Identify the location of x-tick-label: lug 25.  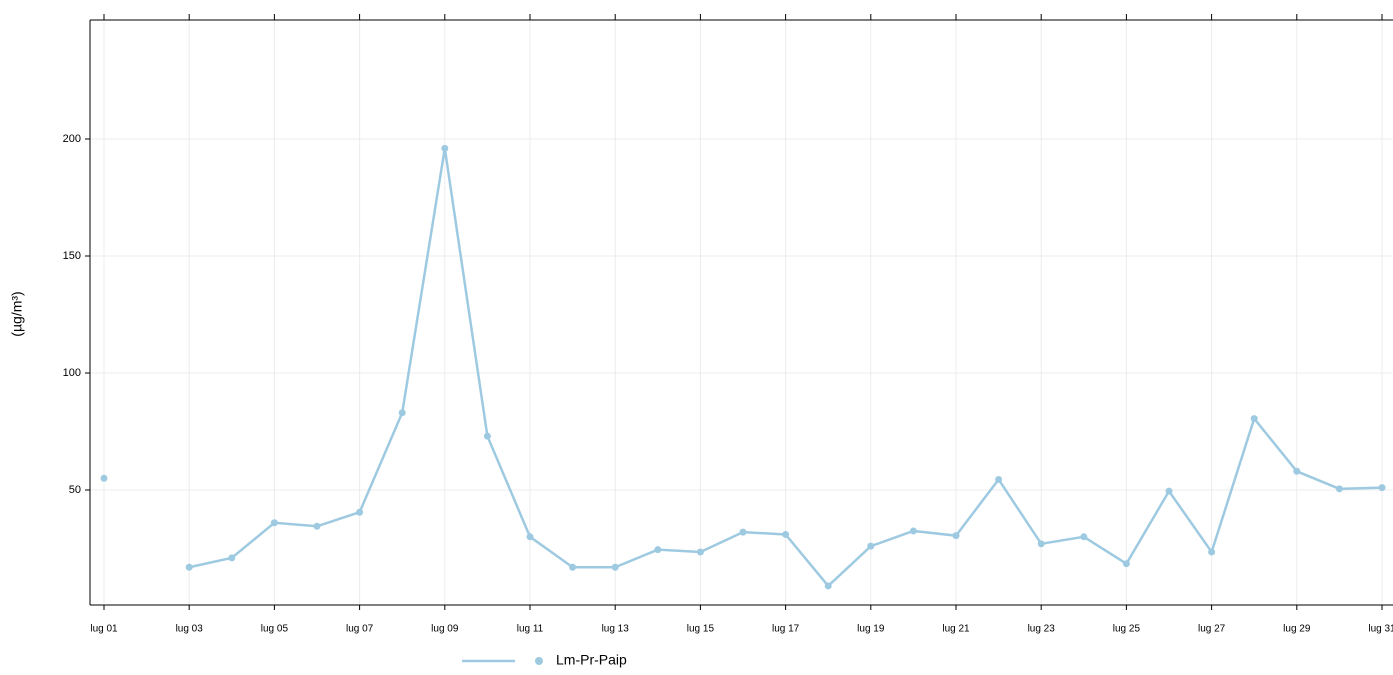
(1127, 629).